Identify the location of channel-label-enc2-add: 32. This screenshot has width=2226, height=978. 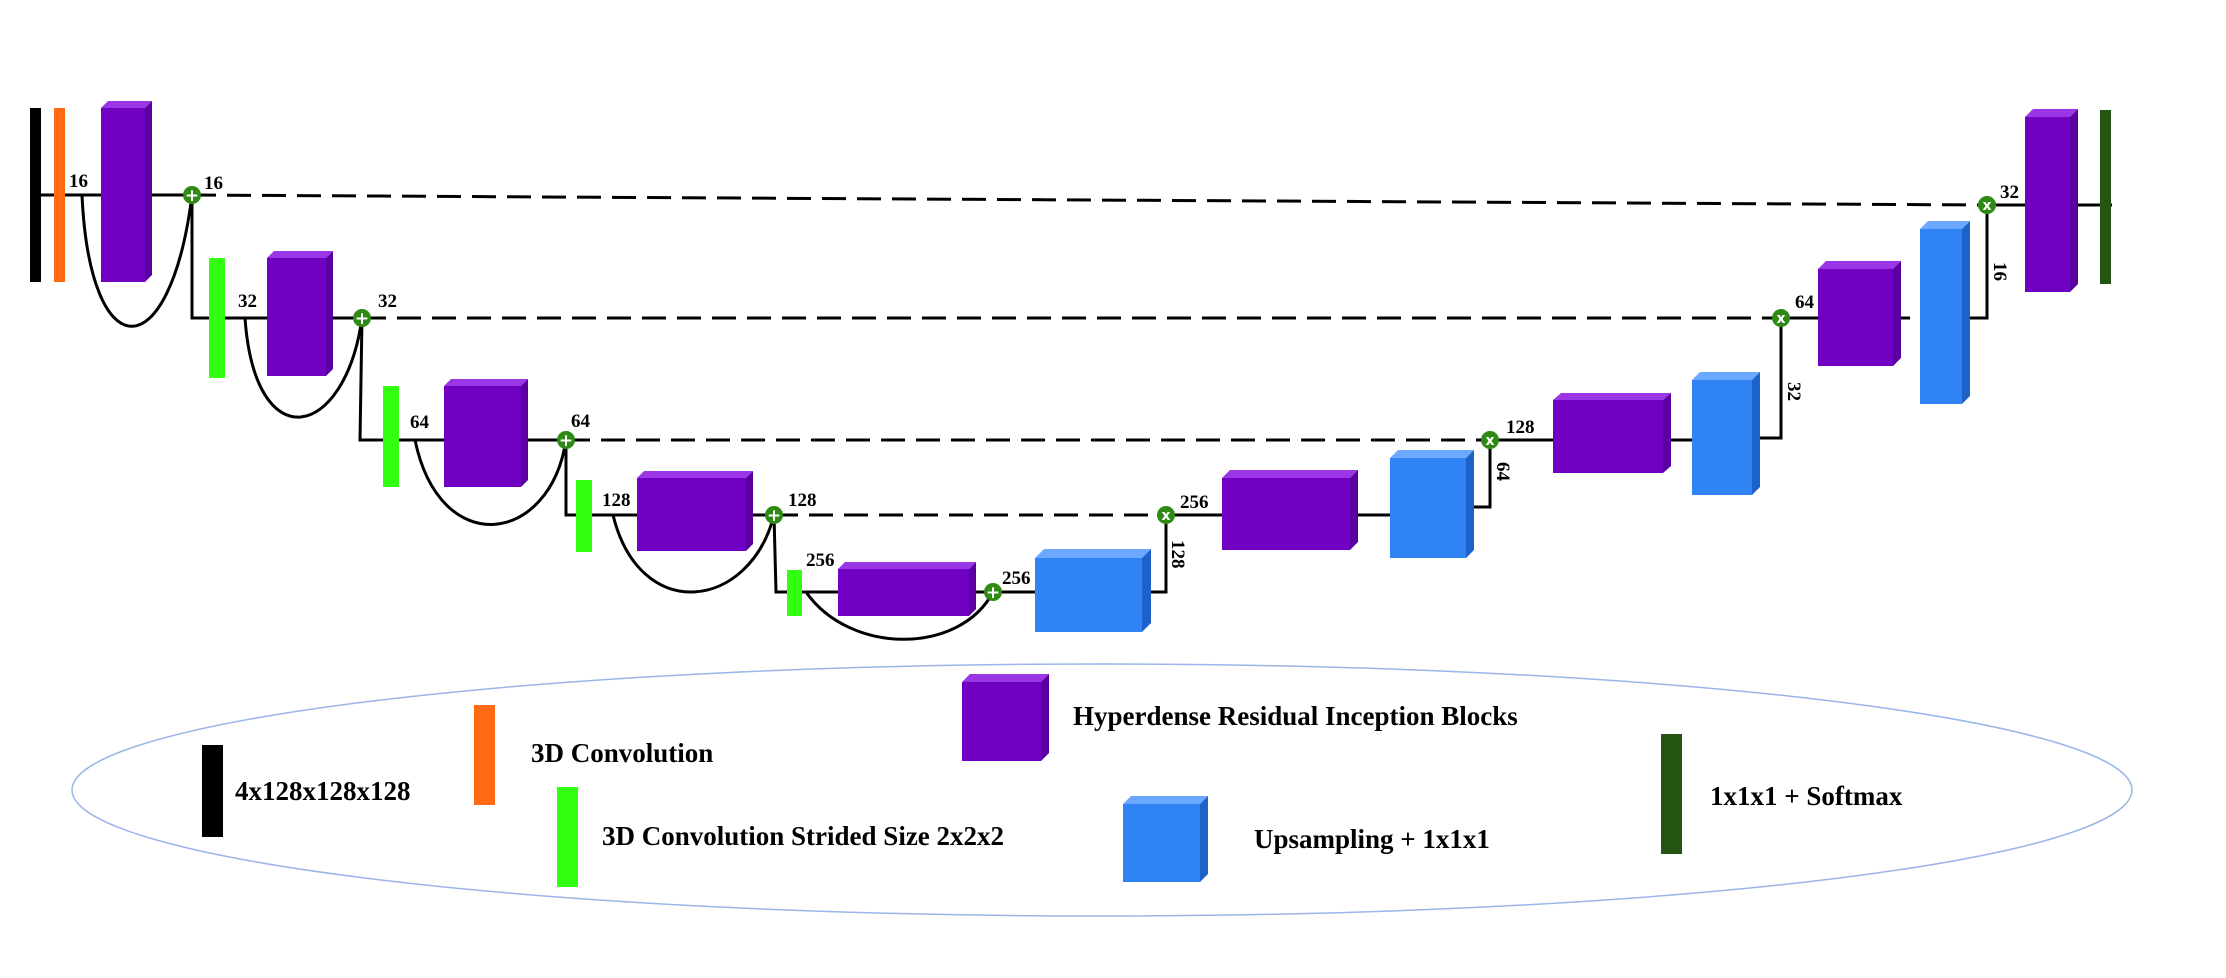
(387, 301).